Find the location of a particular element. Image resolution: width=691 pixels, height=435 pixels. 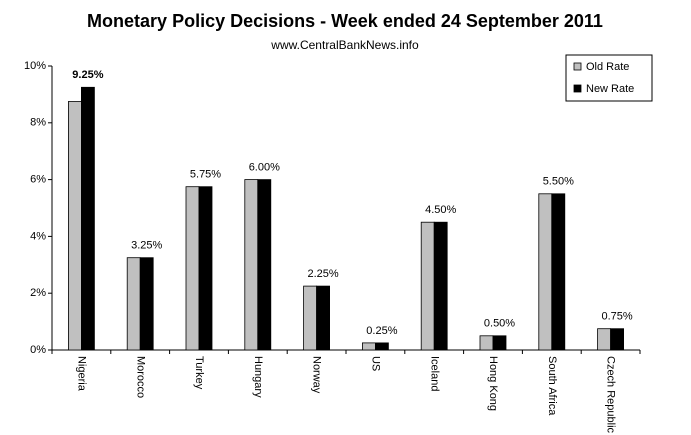

data-label: 3.25% is located at coordinates (146, 246).